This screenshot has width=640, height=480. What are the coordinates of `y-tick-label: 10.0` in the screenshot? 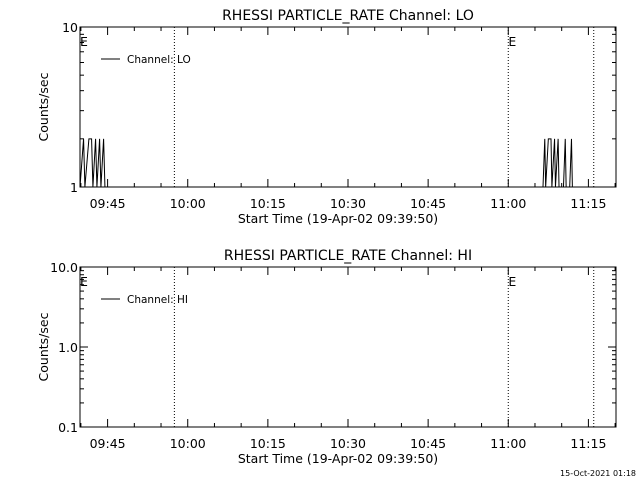 It's located at (64, 267).